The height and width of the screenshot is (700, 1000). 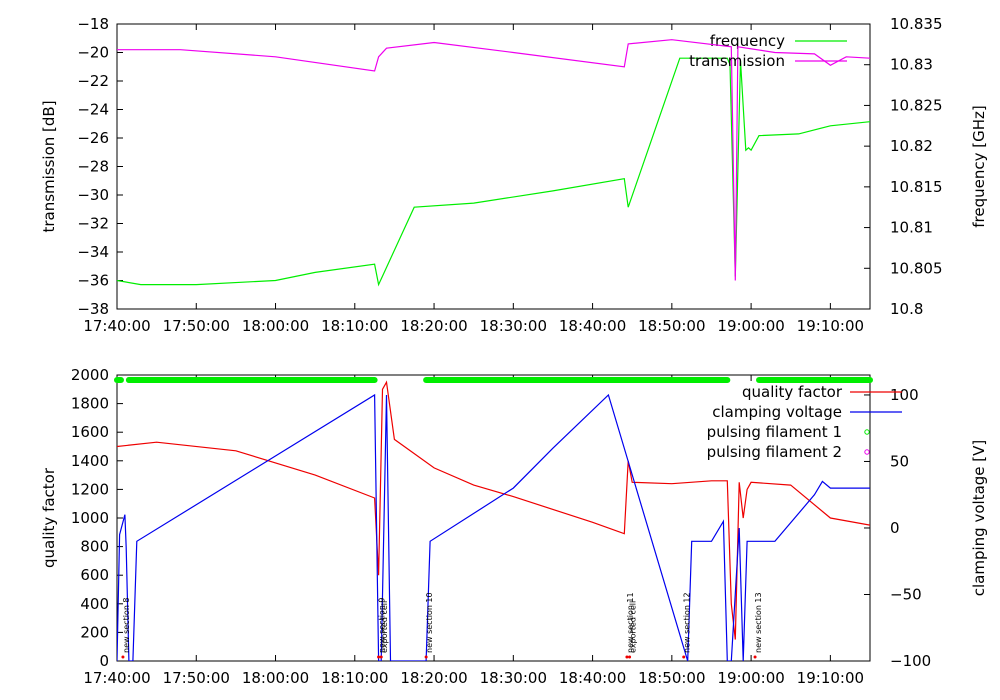 What do you see at coordinates (93, 138) in the screenshot?
I see `y-tick-label: −26` at bounding box center [93, 138].